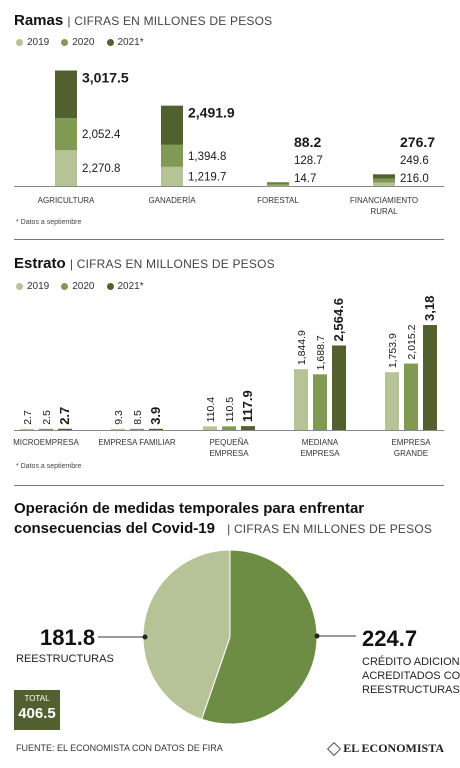 Image resolution: width=460 pixels, height=768 pixels. What do you see at coordinates (308, 161) in the screenshot?
I see `value-label: 128.7` at bounding box center [308, 161].